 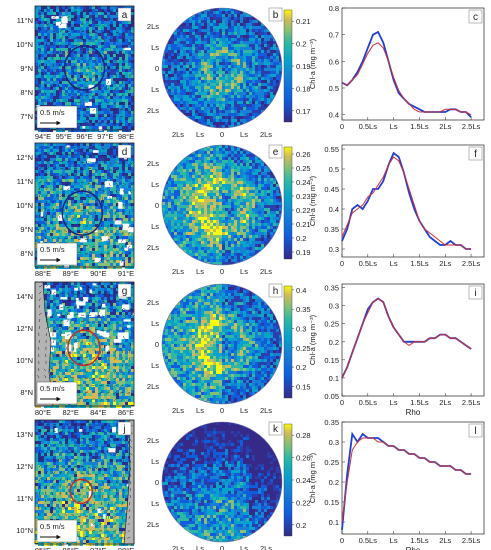 I want to click on colorbar-tick-label: 0.17, so click(x=303, y=111).